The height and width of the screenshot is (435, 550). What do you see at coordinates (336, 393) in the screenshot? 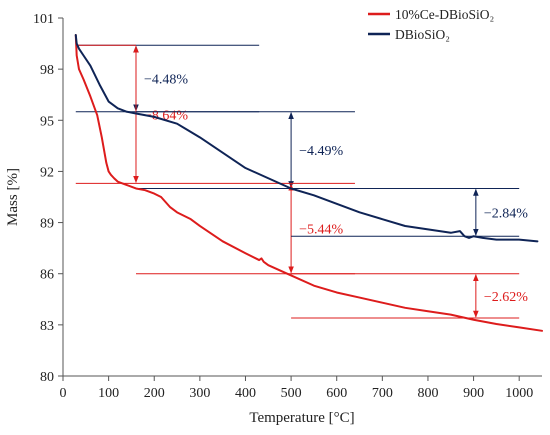
I see `x-tick-label: 600` at bounding box center [336, 393].